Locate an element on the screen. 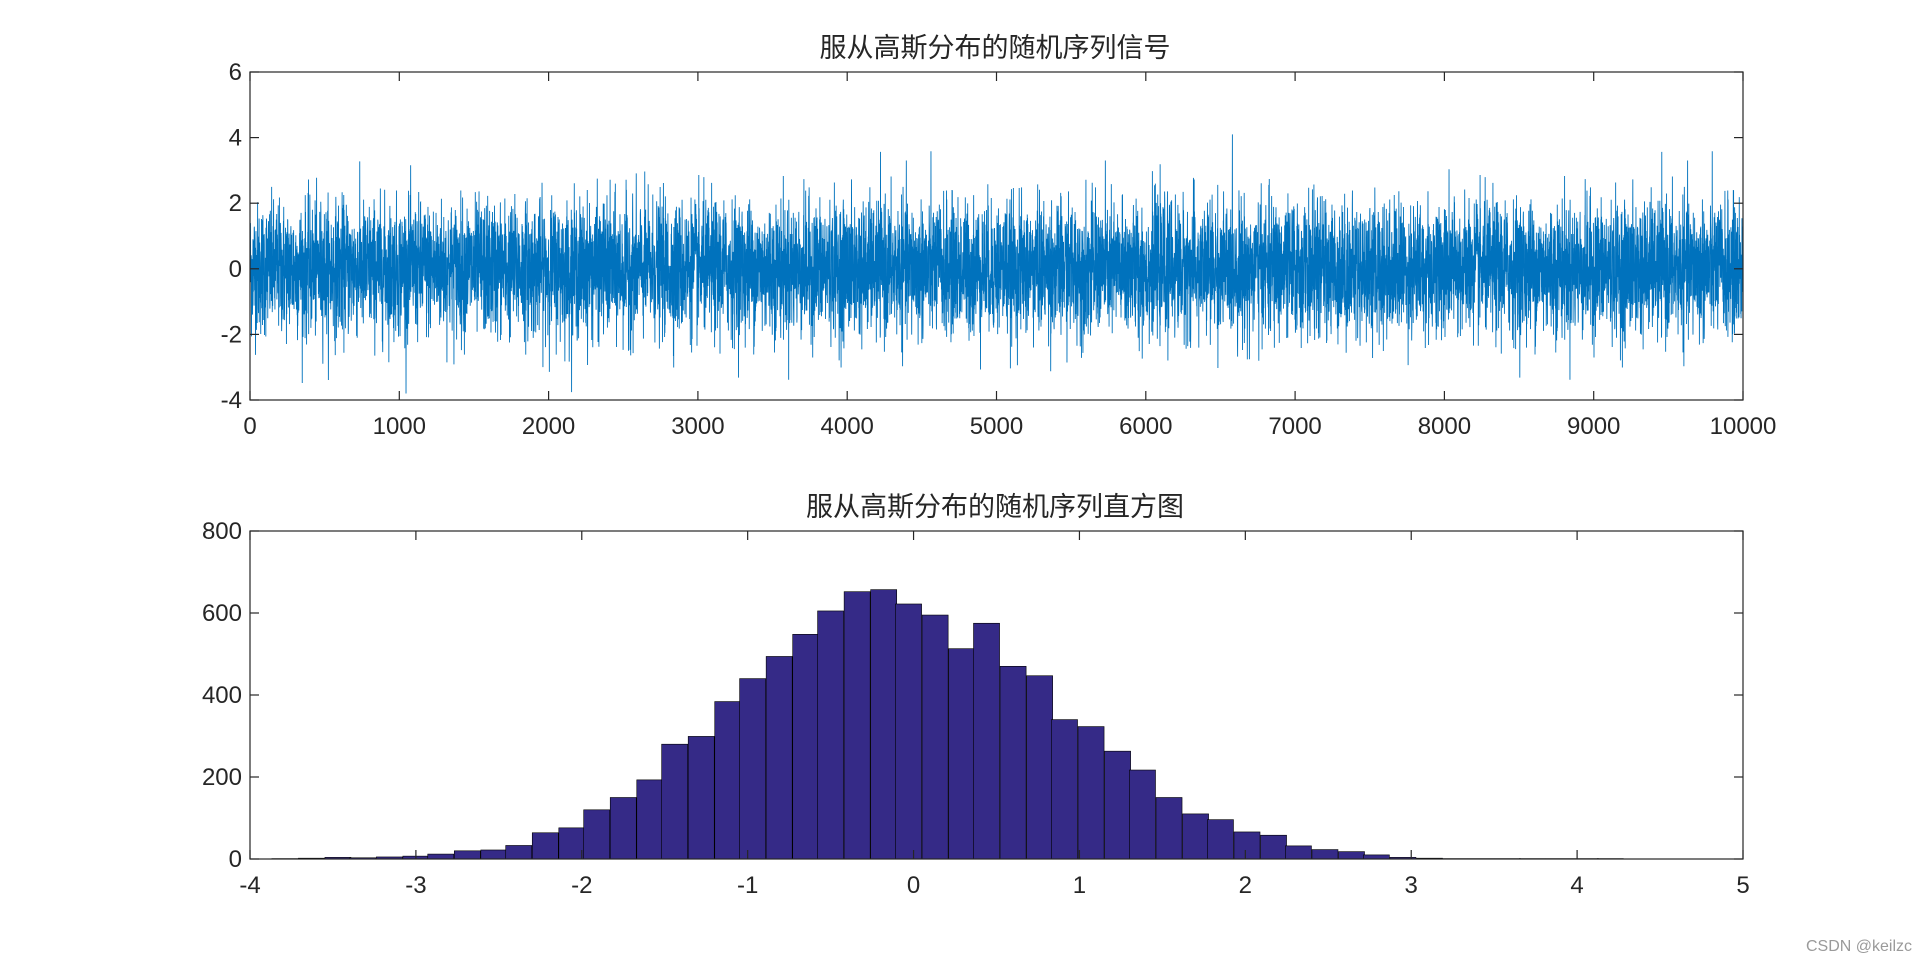 This screenshot has width=1920, height=962. signal-x-tick-label: 10000 is located at coordinates (1743, 426).